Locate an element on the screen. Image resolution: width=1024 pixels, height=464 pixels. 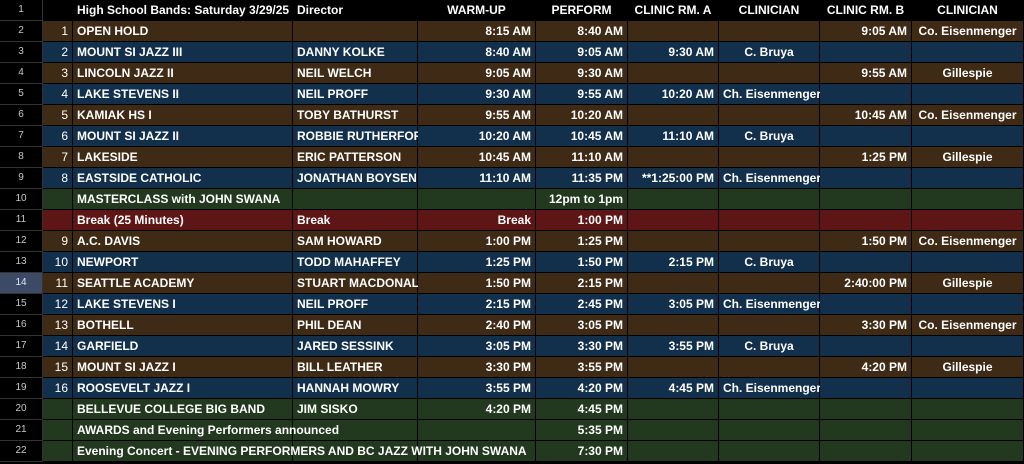
cell-perform: 4:20 PM is located at coordinates (582, 388).